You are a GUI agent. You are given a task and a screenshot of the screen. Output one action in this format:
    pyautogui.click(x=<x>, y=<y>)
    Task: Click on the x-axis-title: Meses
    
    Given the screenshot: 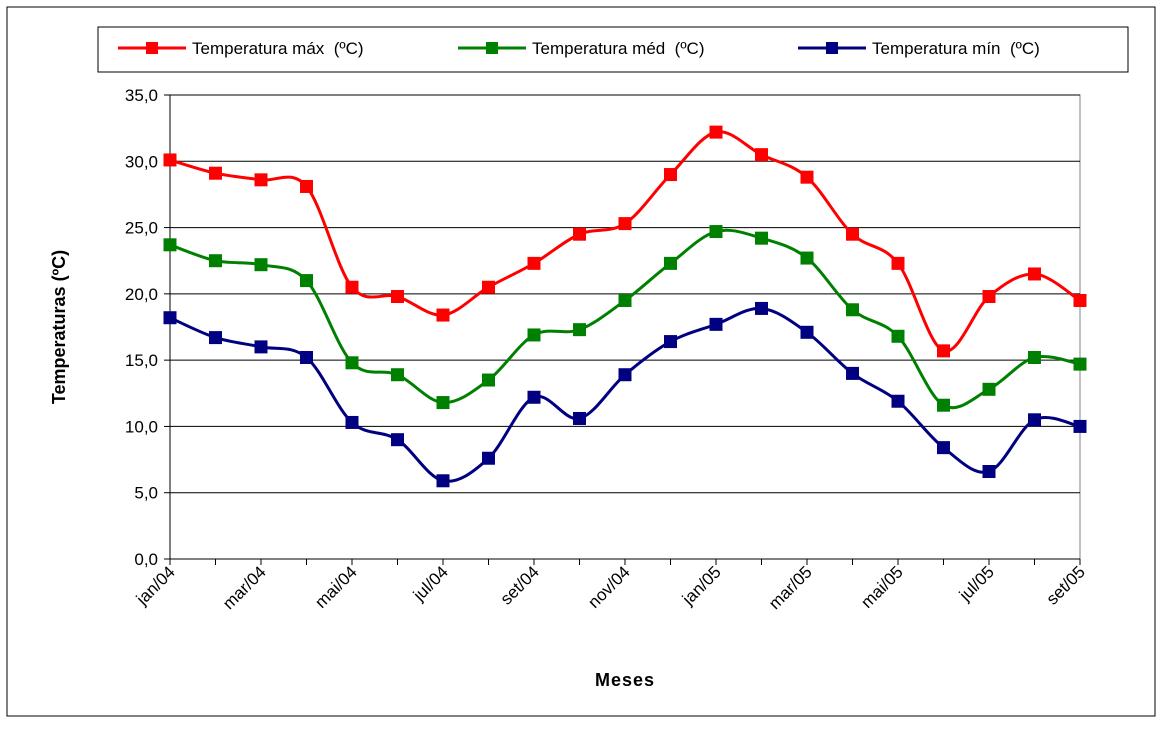 What is the action you would take?
    pyautogui.click(x=625, y=680)
    